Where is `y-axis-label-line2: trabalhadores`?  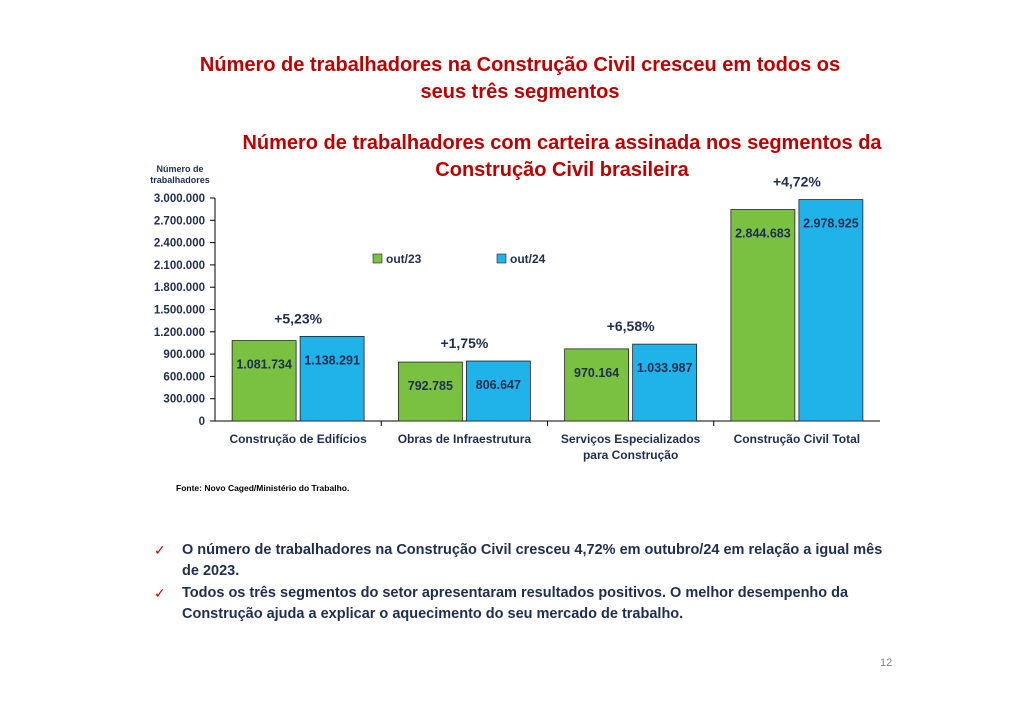
y-axis-label-line2: trabalhadores is located at coordinates (180, 180).